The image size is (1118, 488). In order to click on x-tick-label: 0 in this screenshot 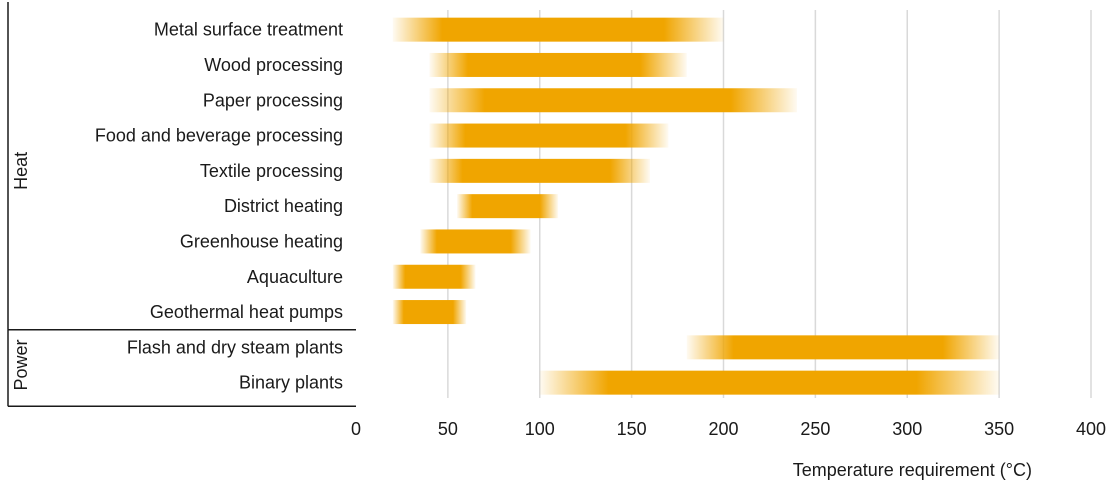, I will do `click(356, 429)`.